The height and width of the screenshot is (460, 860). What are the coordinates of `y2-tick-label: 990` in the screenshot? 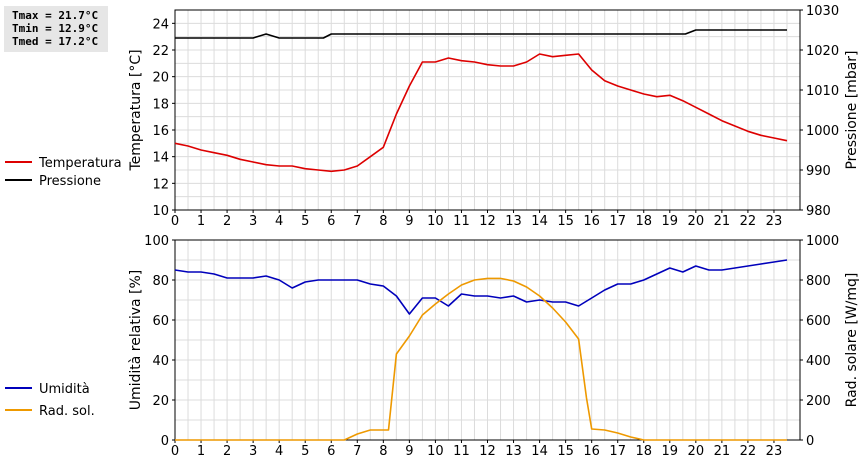 It's located at (818, 171).